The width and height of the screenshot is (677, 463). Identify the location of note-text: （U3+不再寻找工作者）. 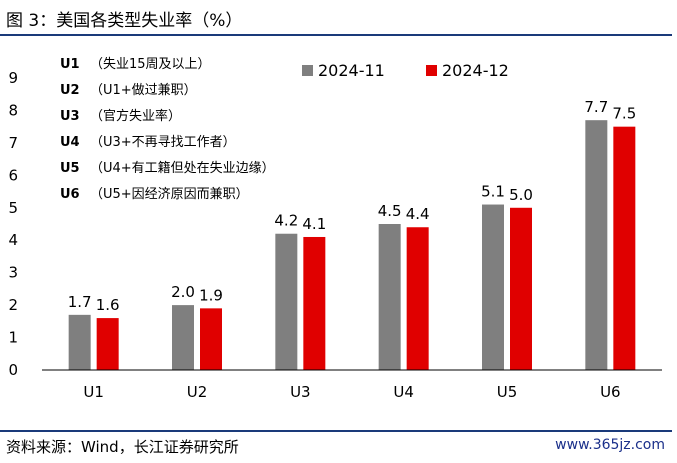
(163, 142).